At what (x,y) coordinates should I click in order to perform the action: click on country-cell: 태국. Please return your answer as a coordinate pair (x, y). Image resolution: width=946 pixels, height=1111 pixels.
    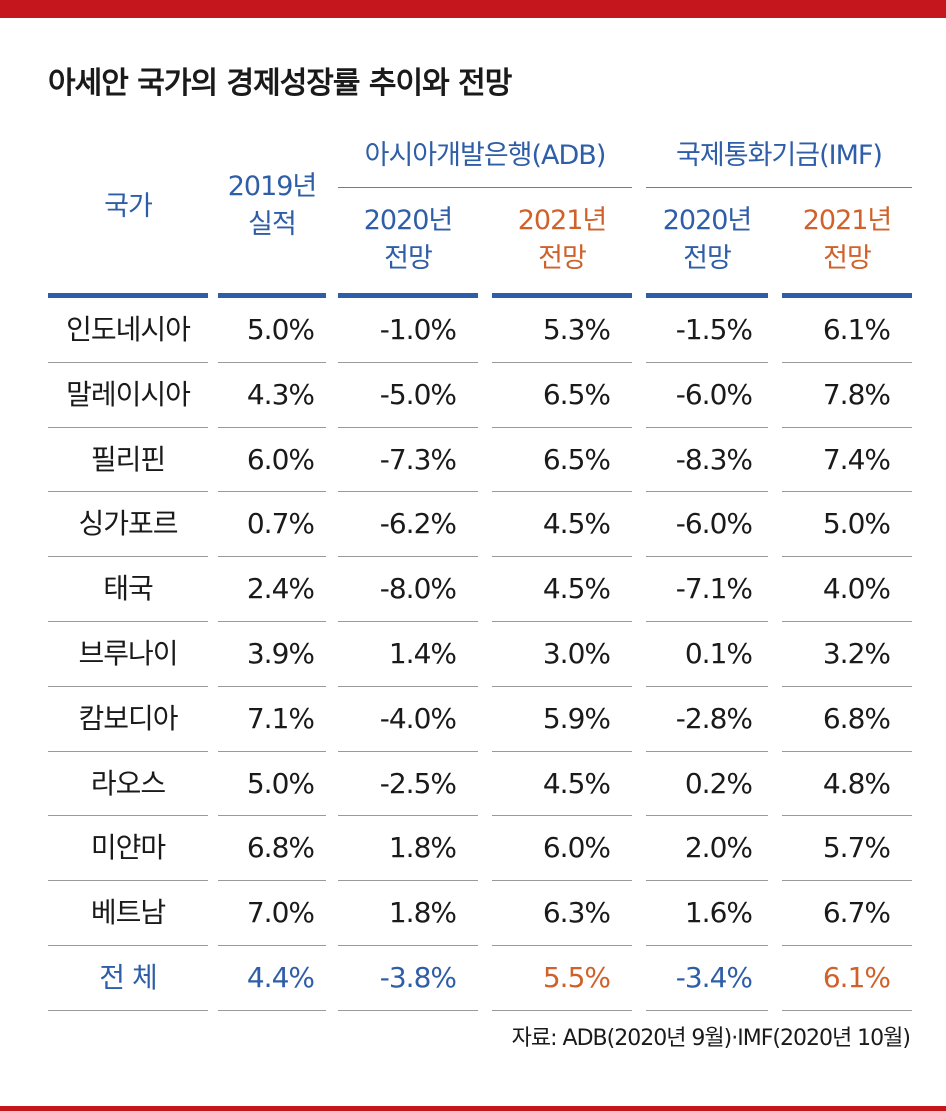
    Looking at the image, I should click on (128, 589).